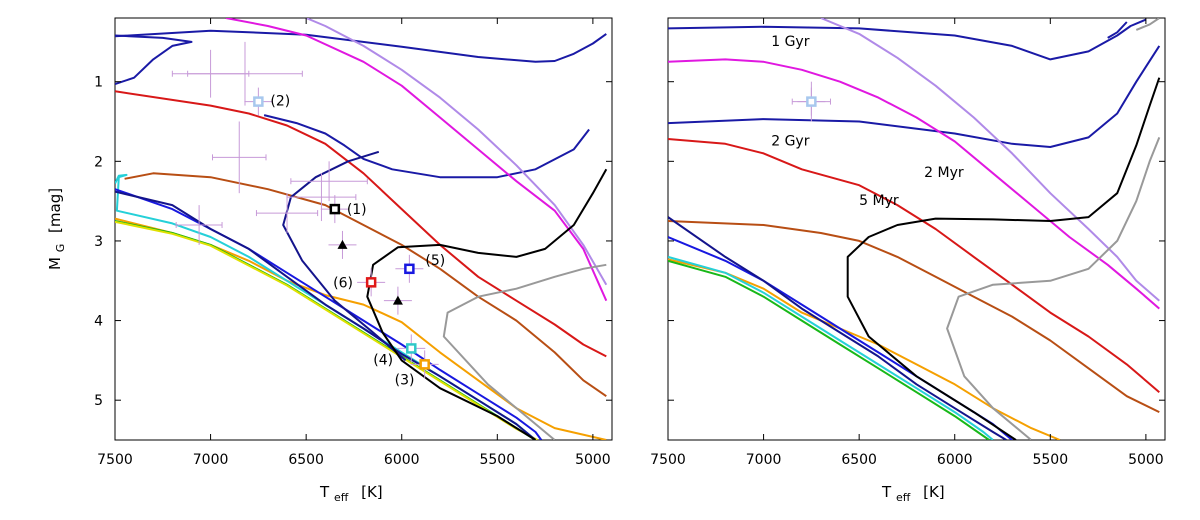 This screenshot has height=520, width=1200. What do you see at coordinates (790, 42) in the screenshot?
I see `right-annotation-1-gyr: 1 Gyr` at bounding box center [790, 42].